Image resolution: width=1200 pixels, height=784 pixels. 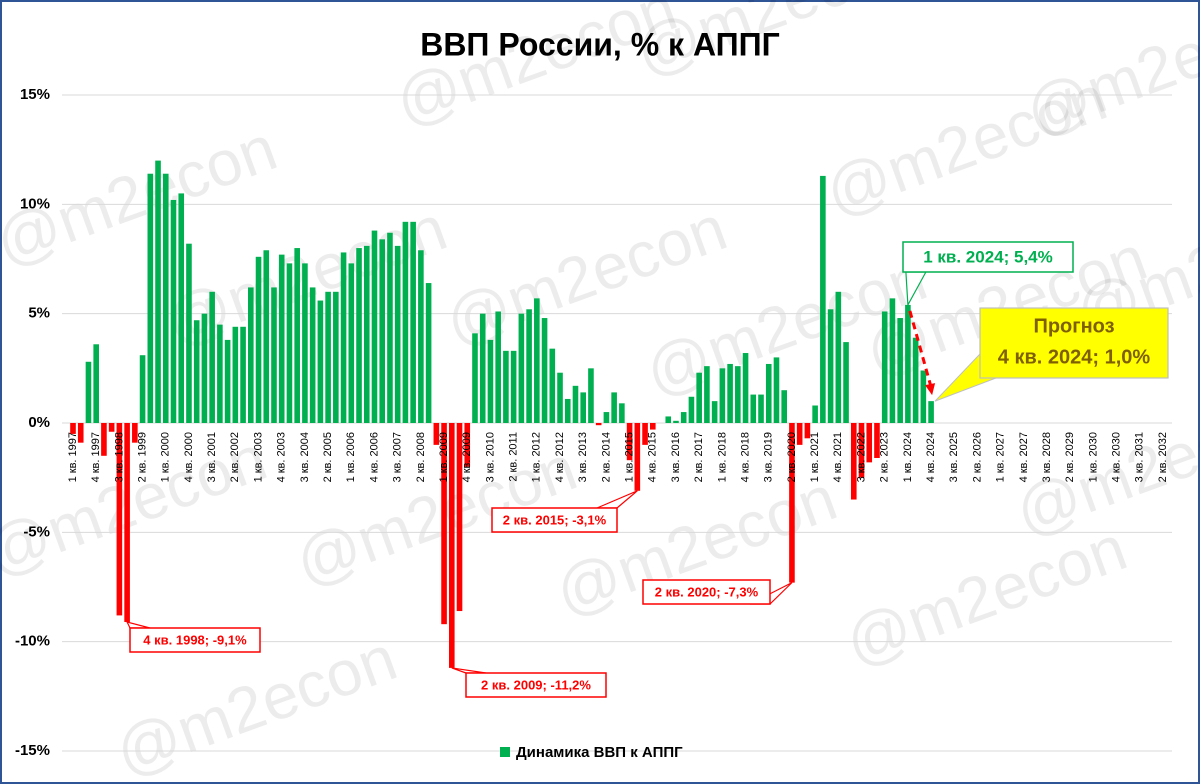 I want to click on y-tick-label: -15%, so click(x=32, y=750).